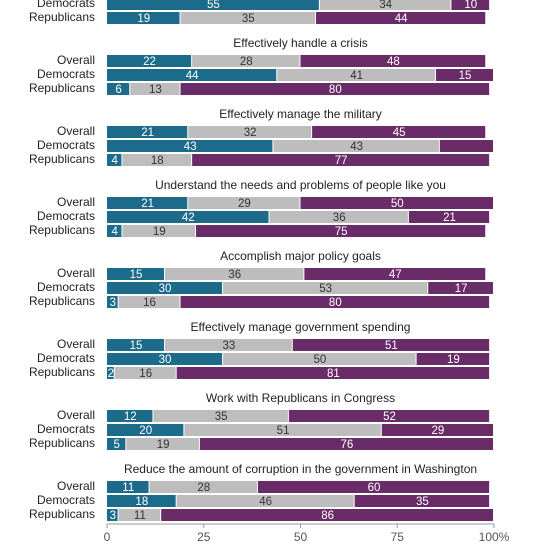 This screenshot has height=550, width=550. I want to click on value-label: 80, so click(335, 90).